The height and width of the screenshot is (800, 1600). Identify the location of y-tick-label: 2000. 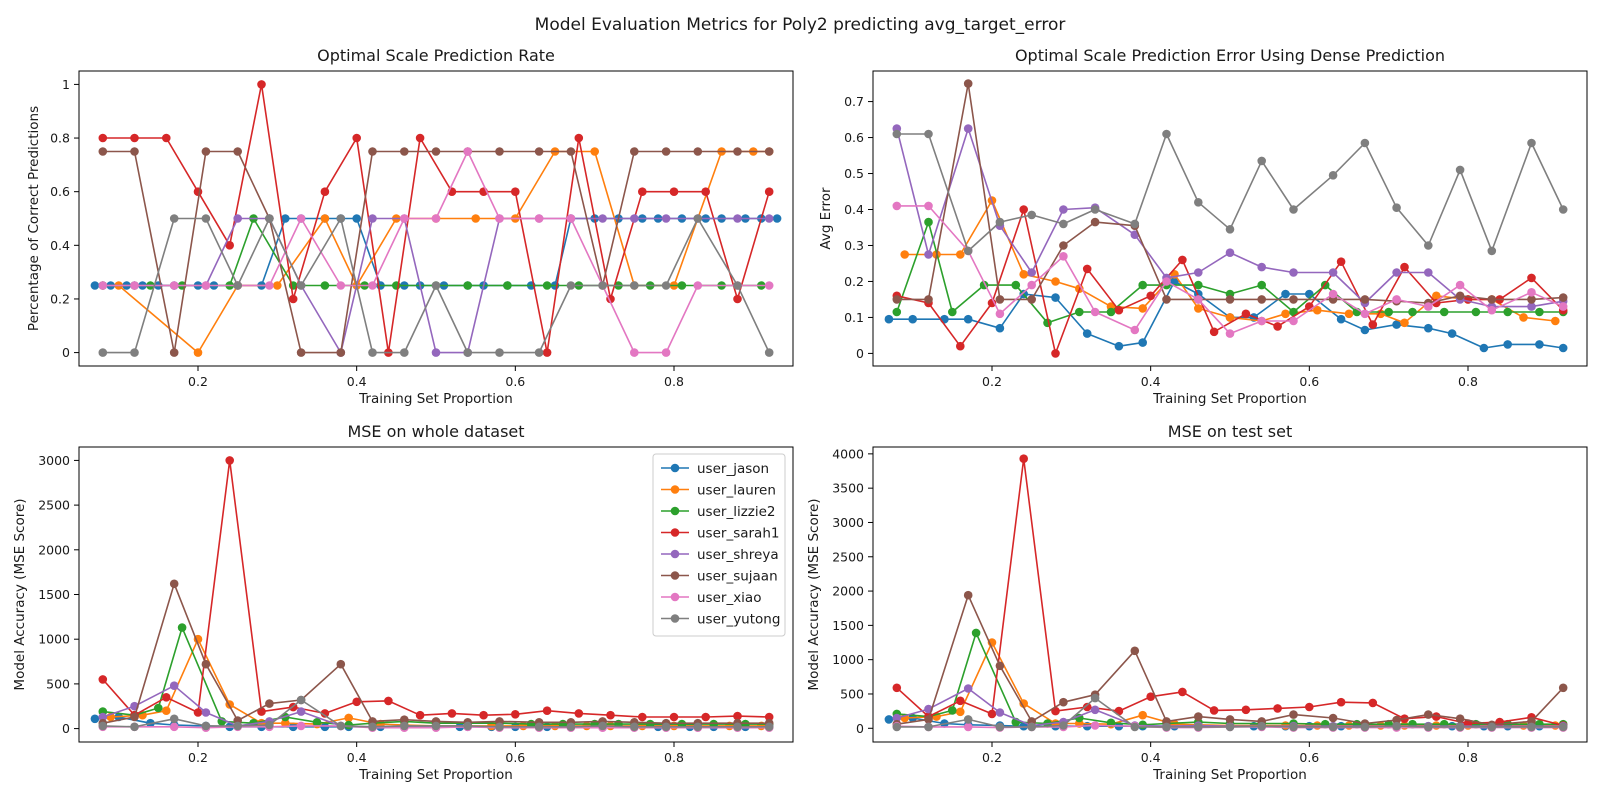
(848, 591).